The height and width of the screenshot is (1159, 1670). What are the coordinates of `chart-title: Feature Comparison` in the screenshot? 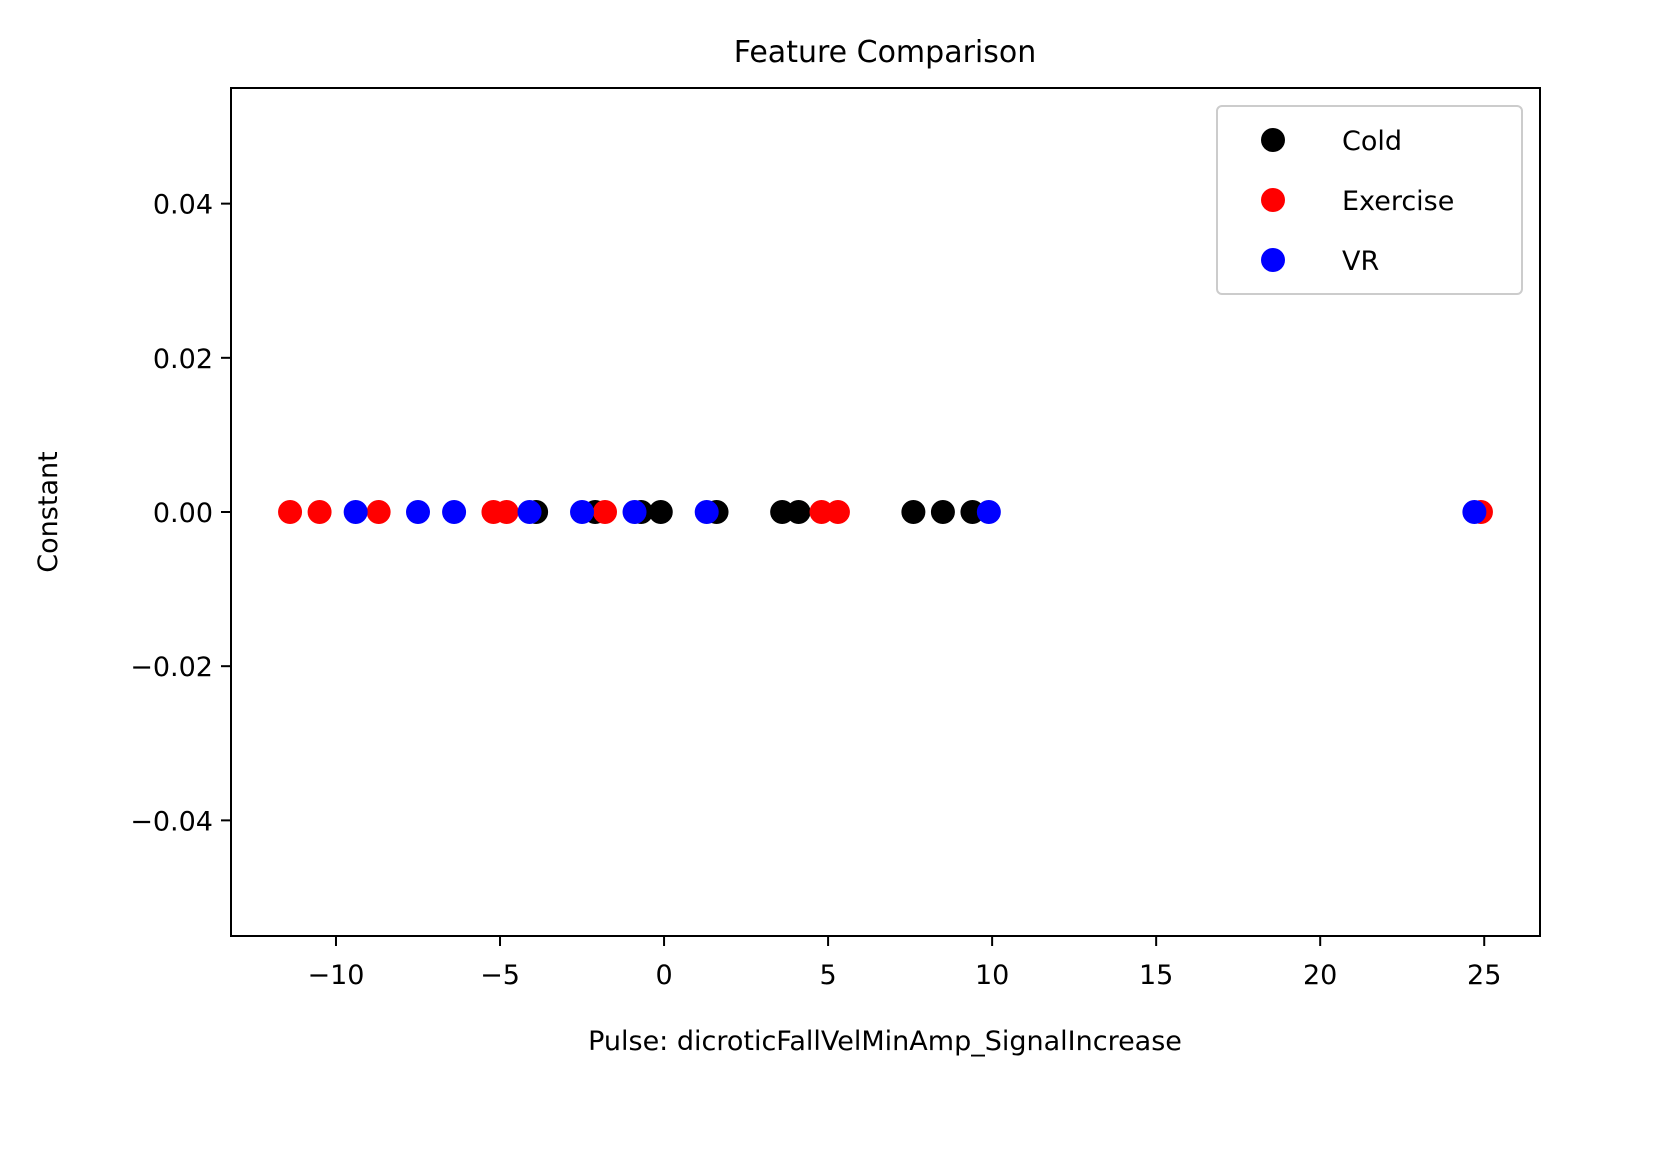 It's located at (885, 52).